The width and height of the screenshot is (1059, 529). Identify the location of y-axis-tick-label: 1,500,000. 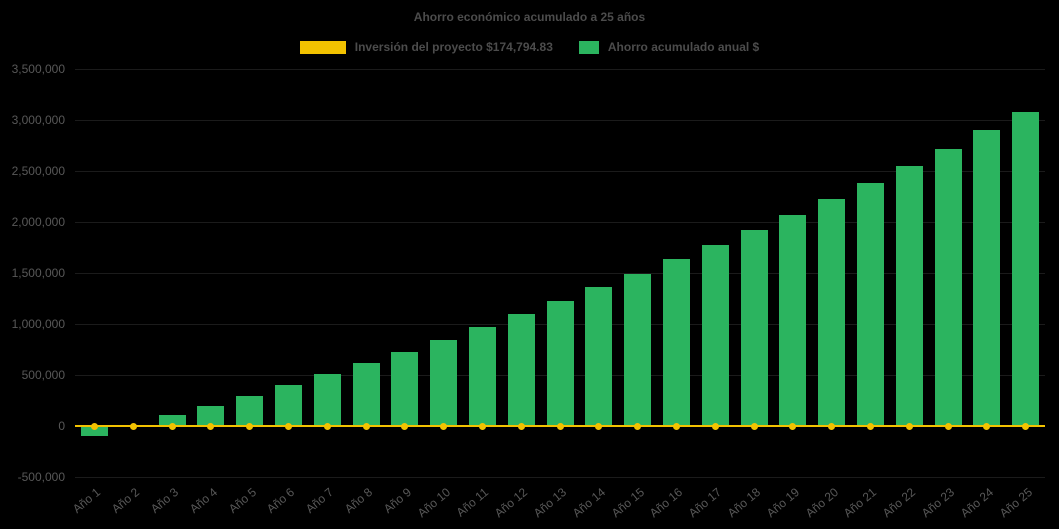
(38, 272).